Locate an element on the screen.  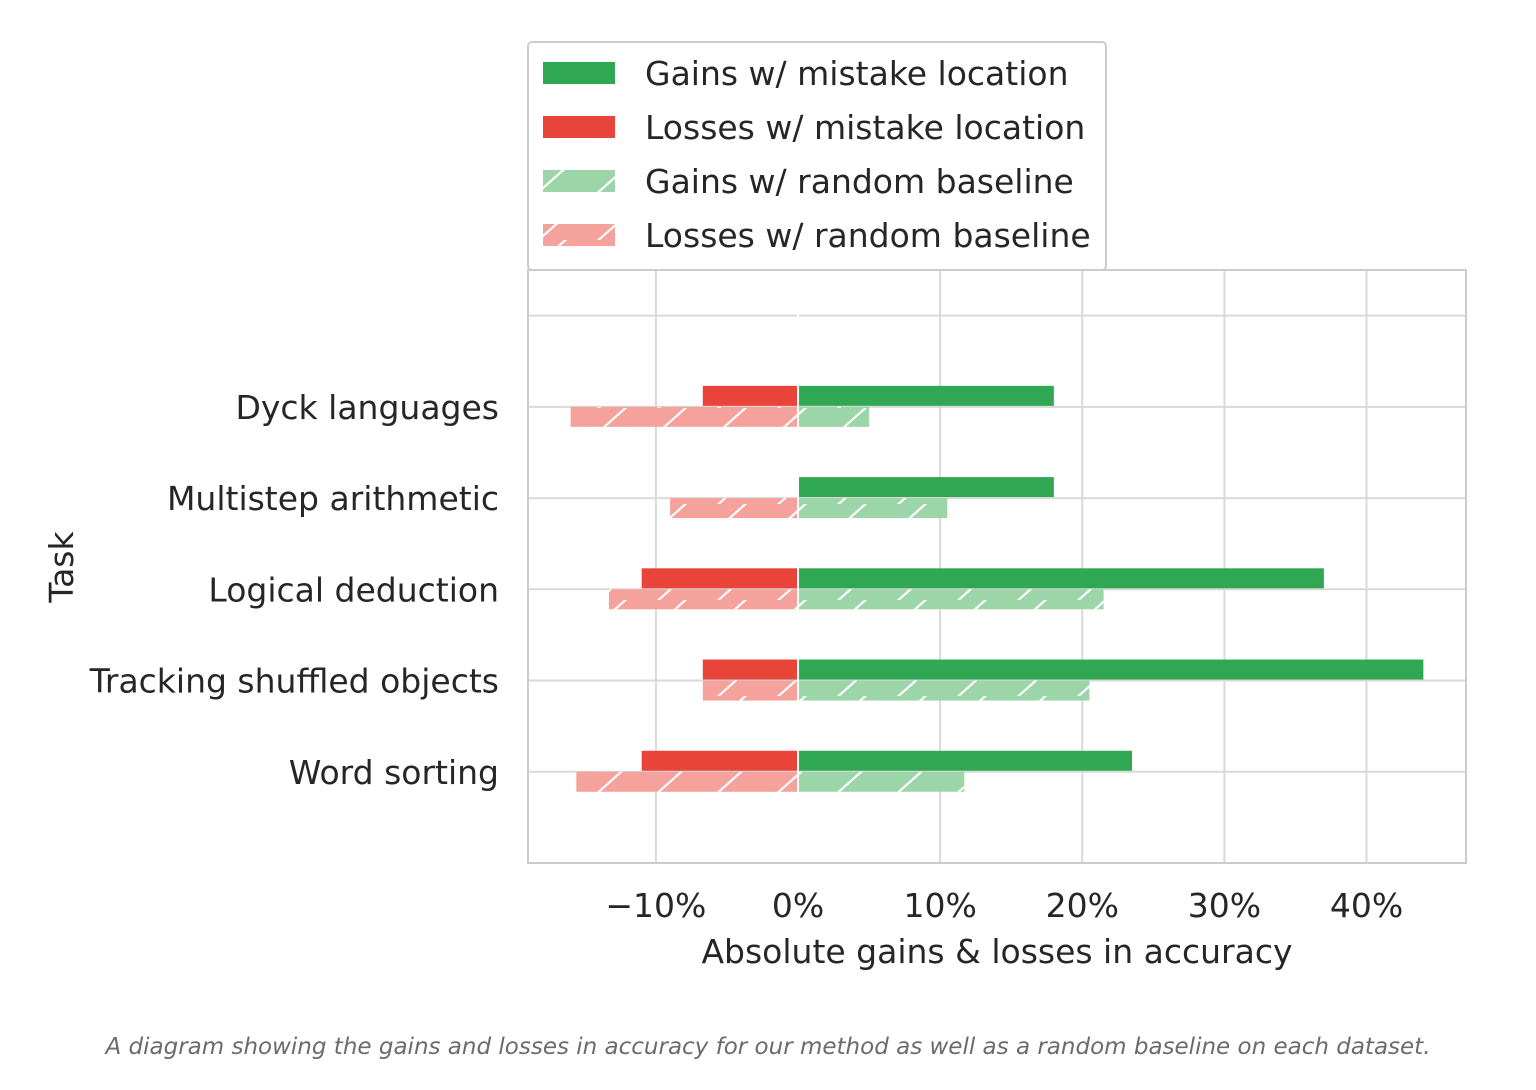
y-tick-label: Word sorting is located at coordinates (394, 772).